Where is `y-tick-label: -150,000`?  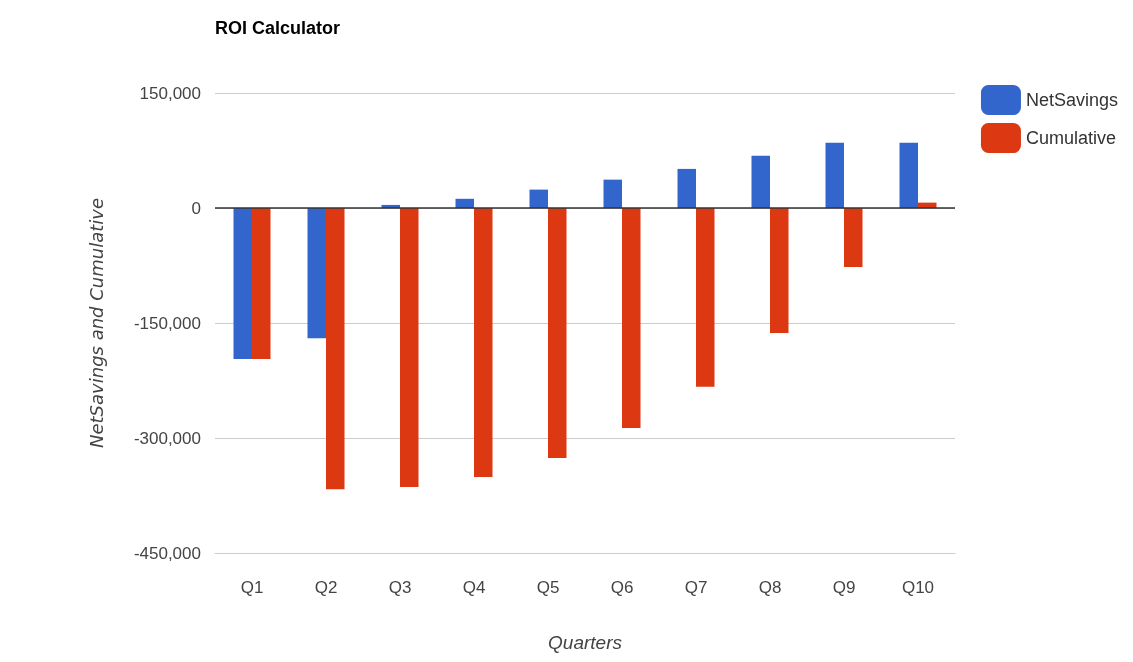
y-tick-label: -150,000 is located at coordinates (167, 323).